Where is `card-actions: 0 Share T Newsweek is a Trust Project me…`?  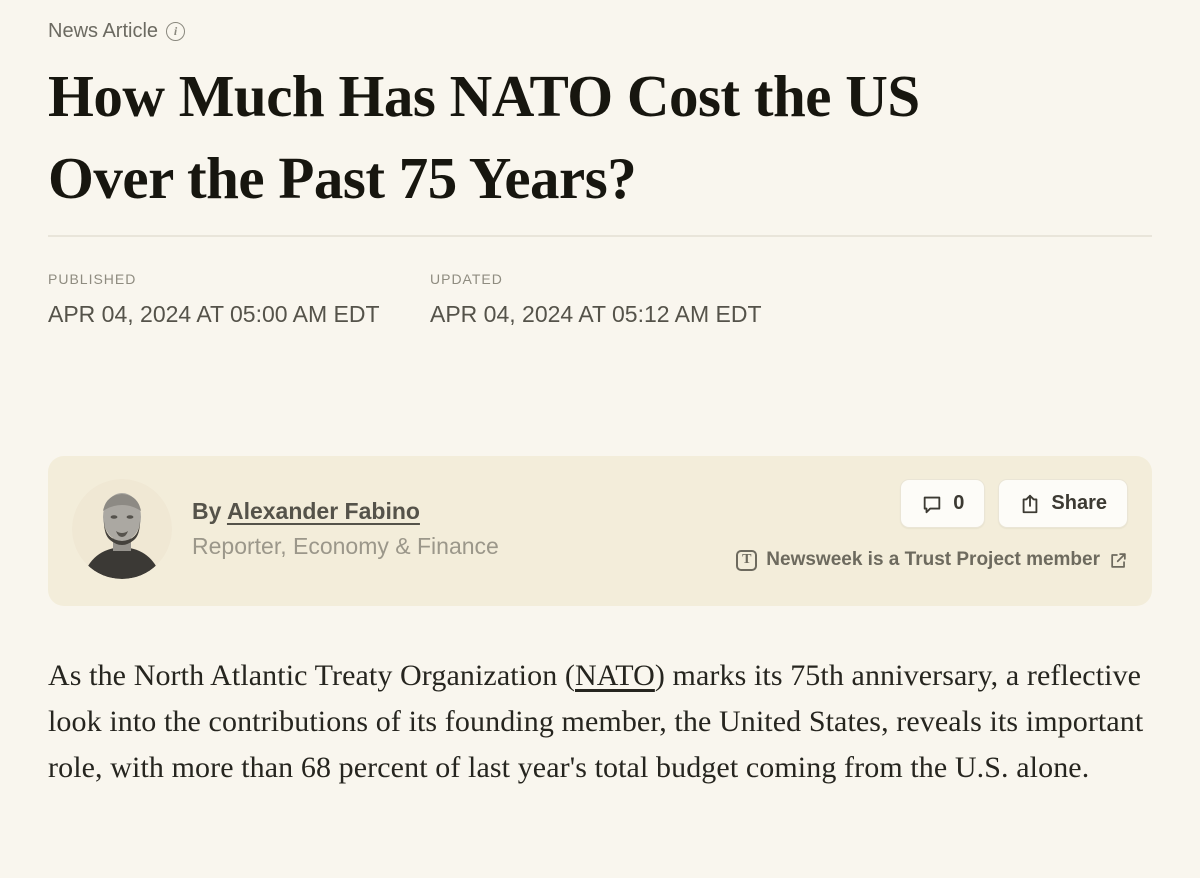 card-actions: 0 Share T Newsweek is a Trust Project me… is located at coordinates (932, 525).